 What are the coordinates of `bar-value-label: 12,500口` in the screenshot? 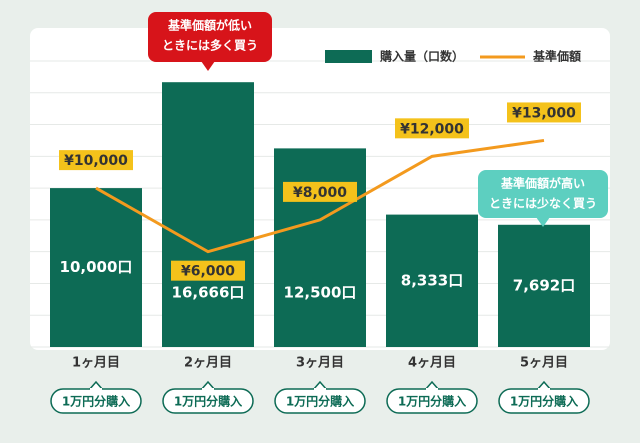 It's located at (320, 293).